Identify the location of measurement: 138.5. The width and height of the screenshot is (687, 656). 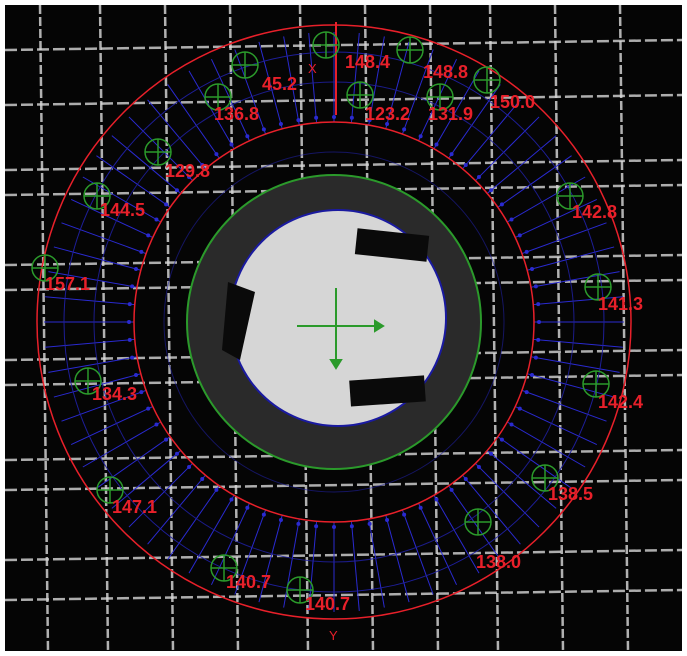
(570, 494).